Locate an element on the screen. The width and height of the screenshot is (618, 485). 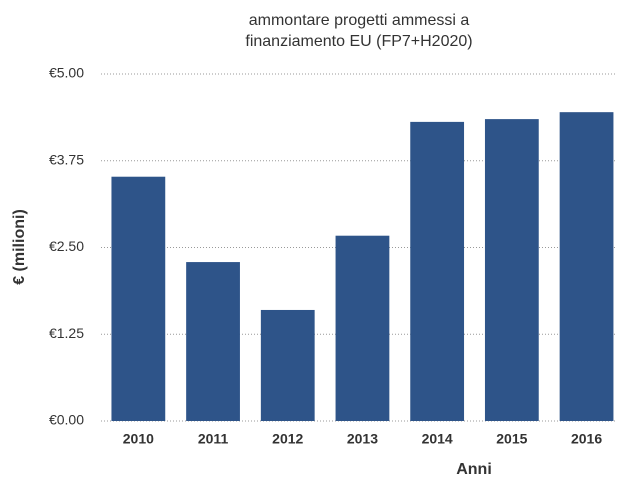
y-tick-label: €2.50 is located at coordinates (66, 246).